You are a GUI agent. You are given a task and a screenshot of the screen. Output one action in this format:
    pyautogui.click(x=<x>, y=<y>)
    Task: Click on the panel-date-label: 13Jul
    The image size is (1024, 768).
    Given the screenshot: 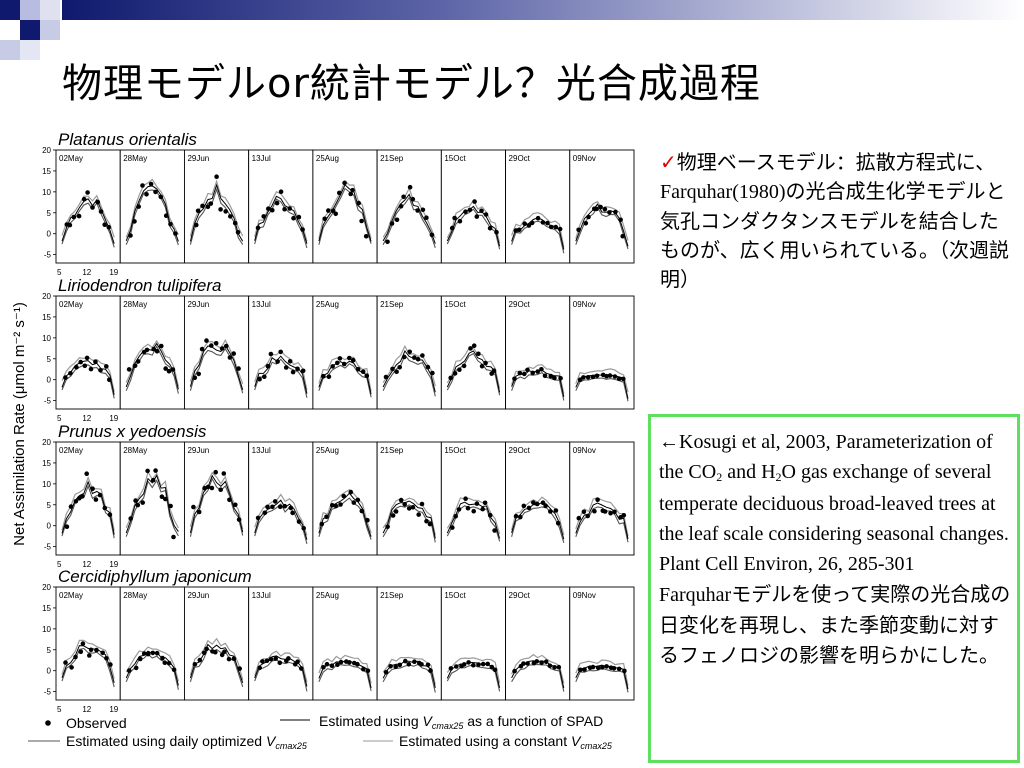 What is the action you would take?
    pyautogui.click(x=261, y=304)
    